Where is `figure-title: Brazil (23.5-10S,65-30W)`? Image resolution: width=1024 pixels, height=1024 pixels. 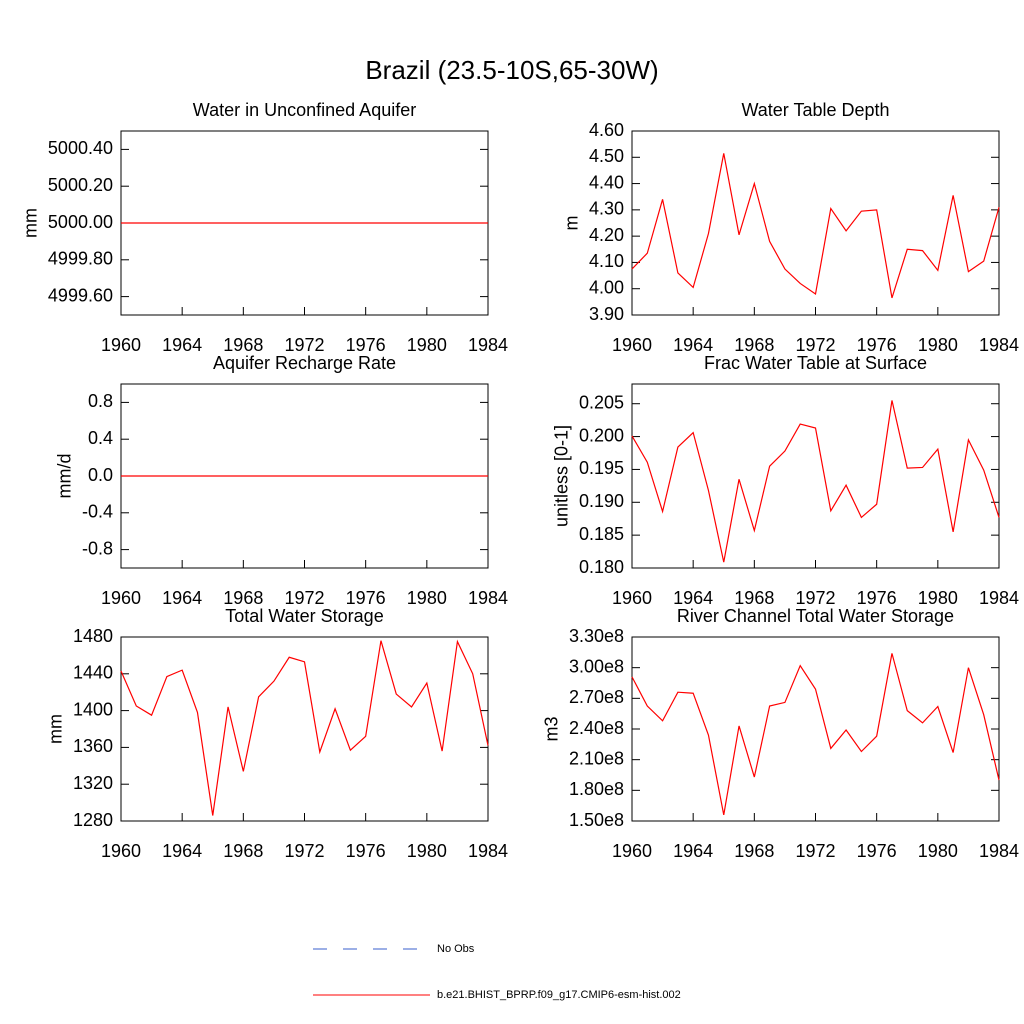
figure-title: Brazil (23.5-10S,65-30W) is located at coordinates (511, 70).